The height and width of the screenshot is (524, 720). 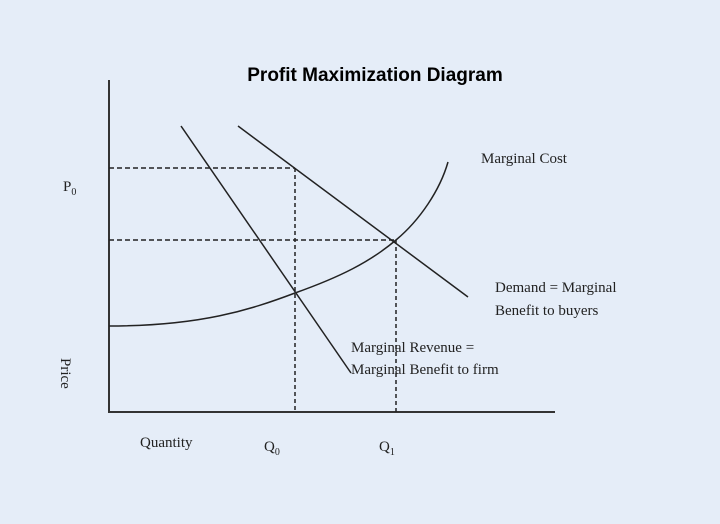 I want to click on diagram-title: Profit Maximization Diagram, so click(x=375, y=75).